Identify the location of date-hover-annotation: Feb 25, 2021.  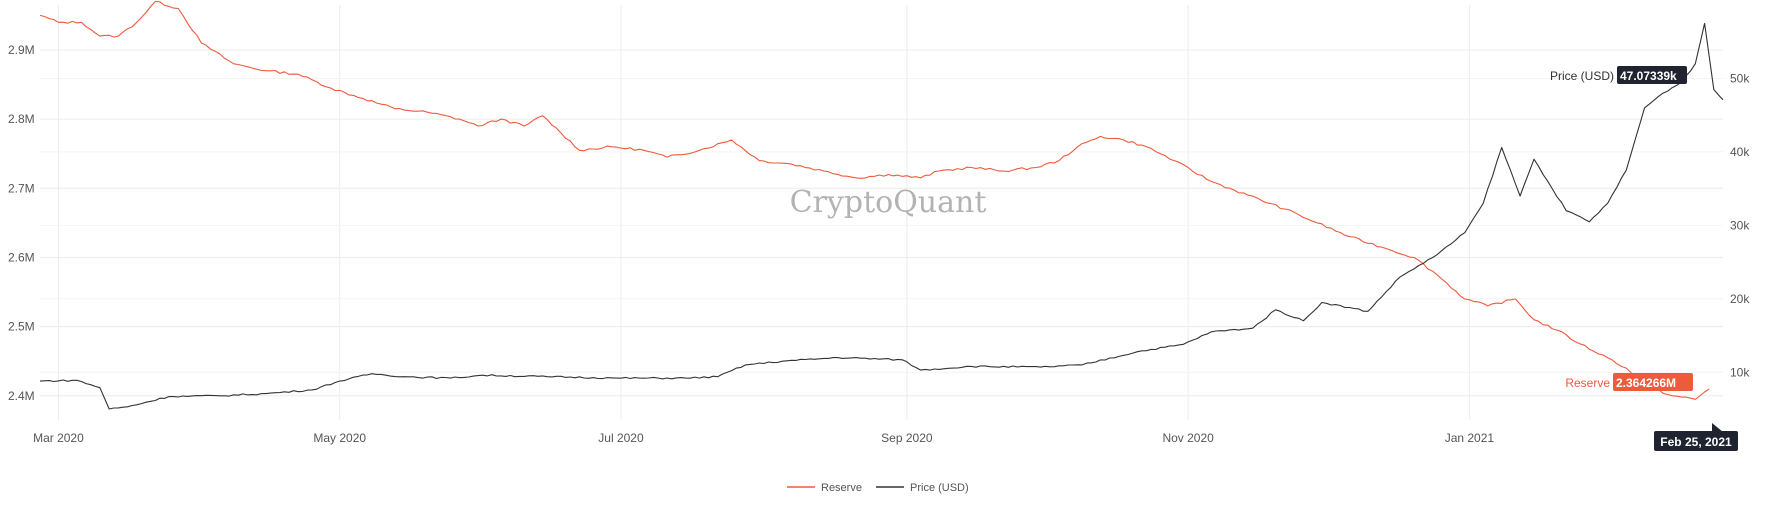
(1696, 437).